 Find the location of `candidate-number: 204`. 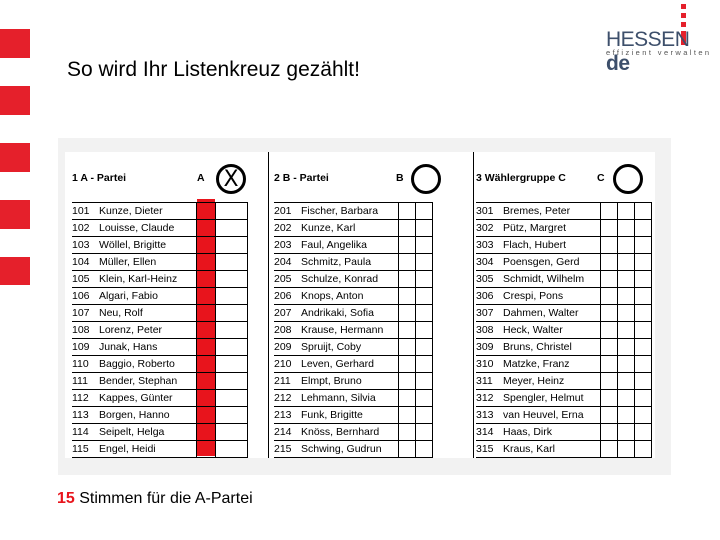

candidate-number: 204 is located at coordinates (283, 262).